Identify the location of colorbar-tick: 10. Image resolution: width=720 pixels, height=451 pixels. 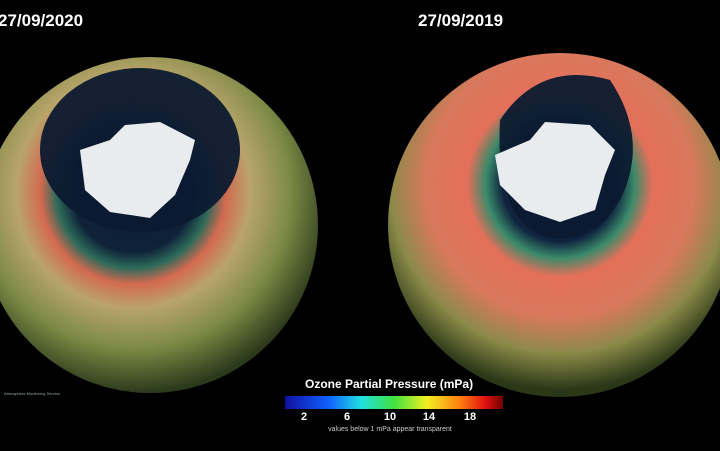
(390, 417).